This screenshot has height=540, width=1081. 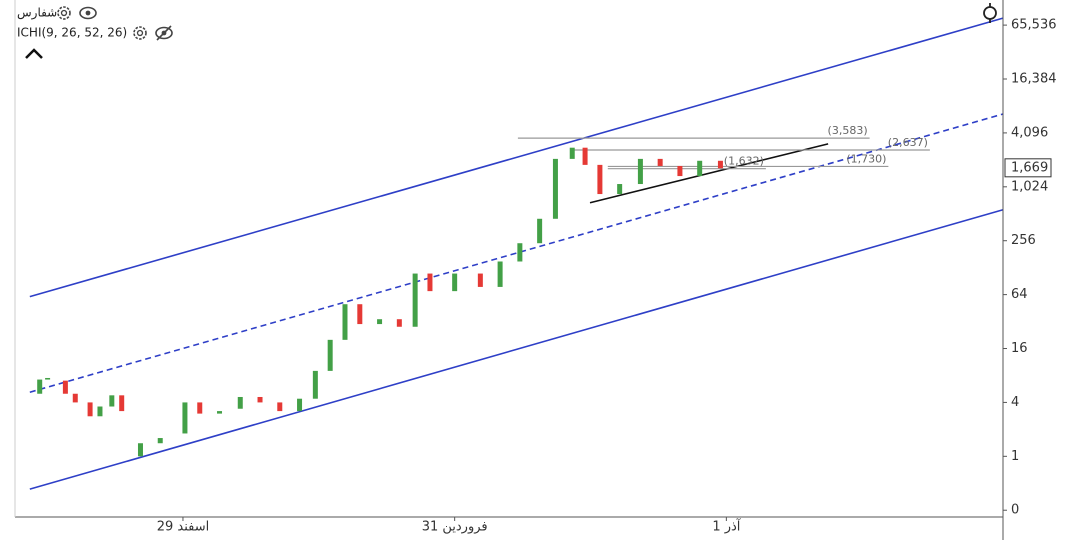 What do you see at coordinates (1019, 294) in the screenshot?
I see `y-tick-label: 64` at bounding box center [1019, 294].